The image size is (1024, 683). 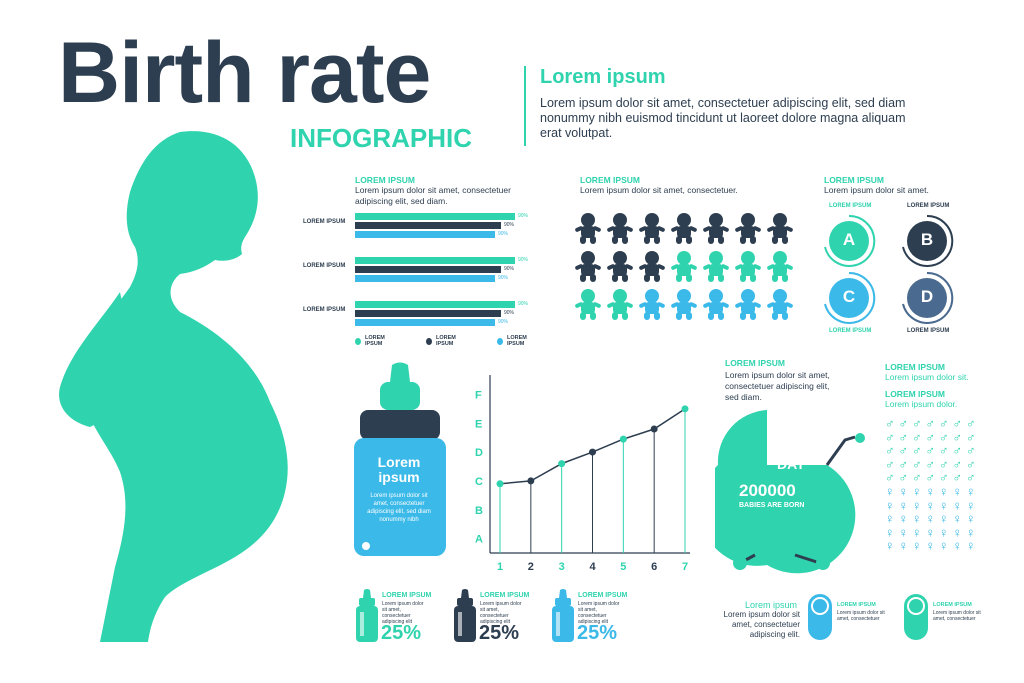 What do you see at coordinates (479, 453) in the screenshot?
I see `y-tick-label: D` at bounding box center [479, 453].